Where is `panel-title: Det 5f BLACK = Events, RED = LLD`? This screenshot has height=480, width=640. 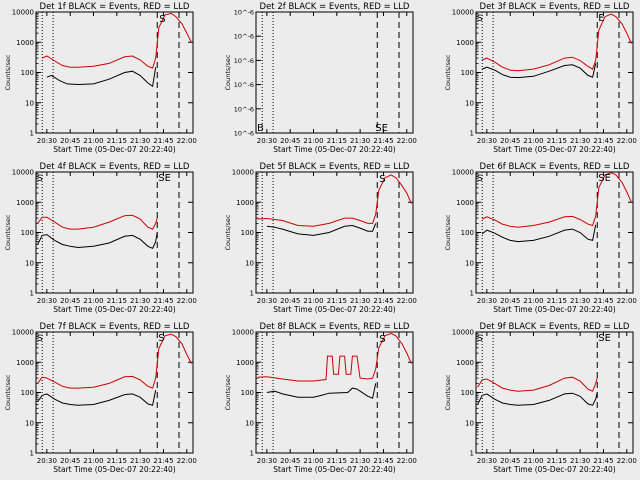
panel-title: Det 5f BLACK = Events, RED = LLD is located at coordinates (335, 167).